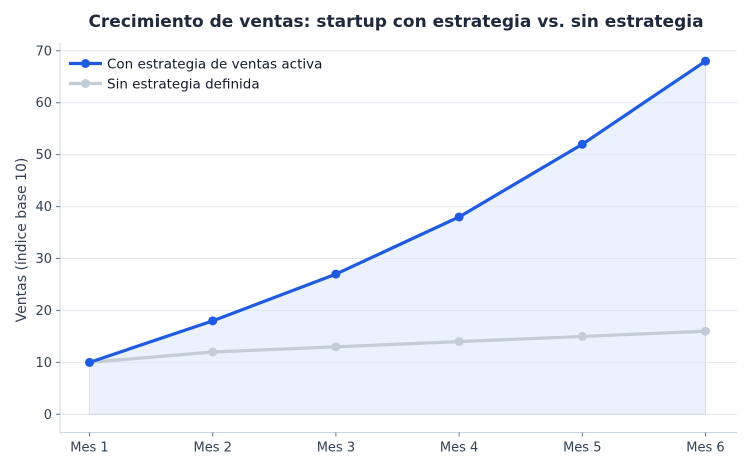  What do you see at coordinates (43, 207) in the screenshot?
I see `y-tick-label: 40` at bounding box center [43, 207].